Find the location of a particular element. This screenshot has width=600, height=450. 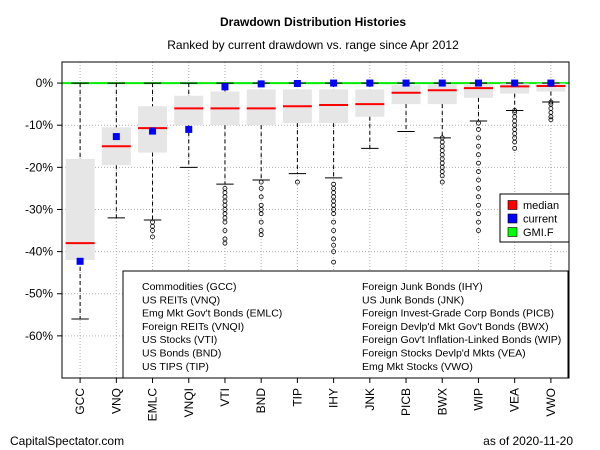

box-VWO is located at coordinates (551, 87).